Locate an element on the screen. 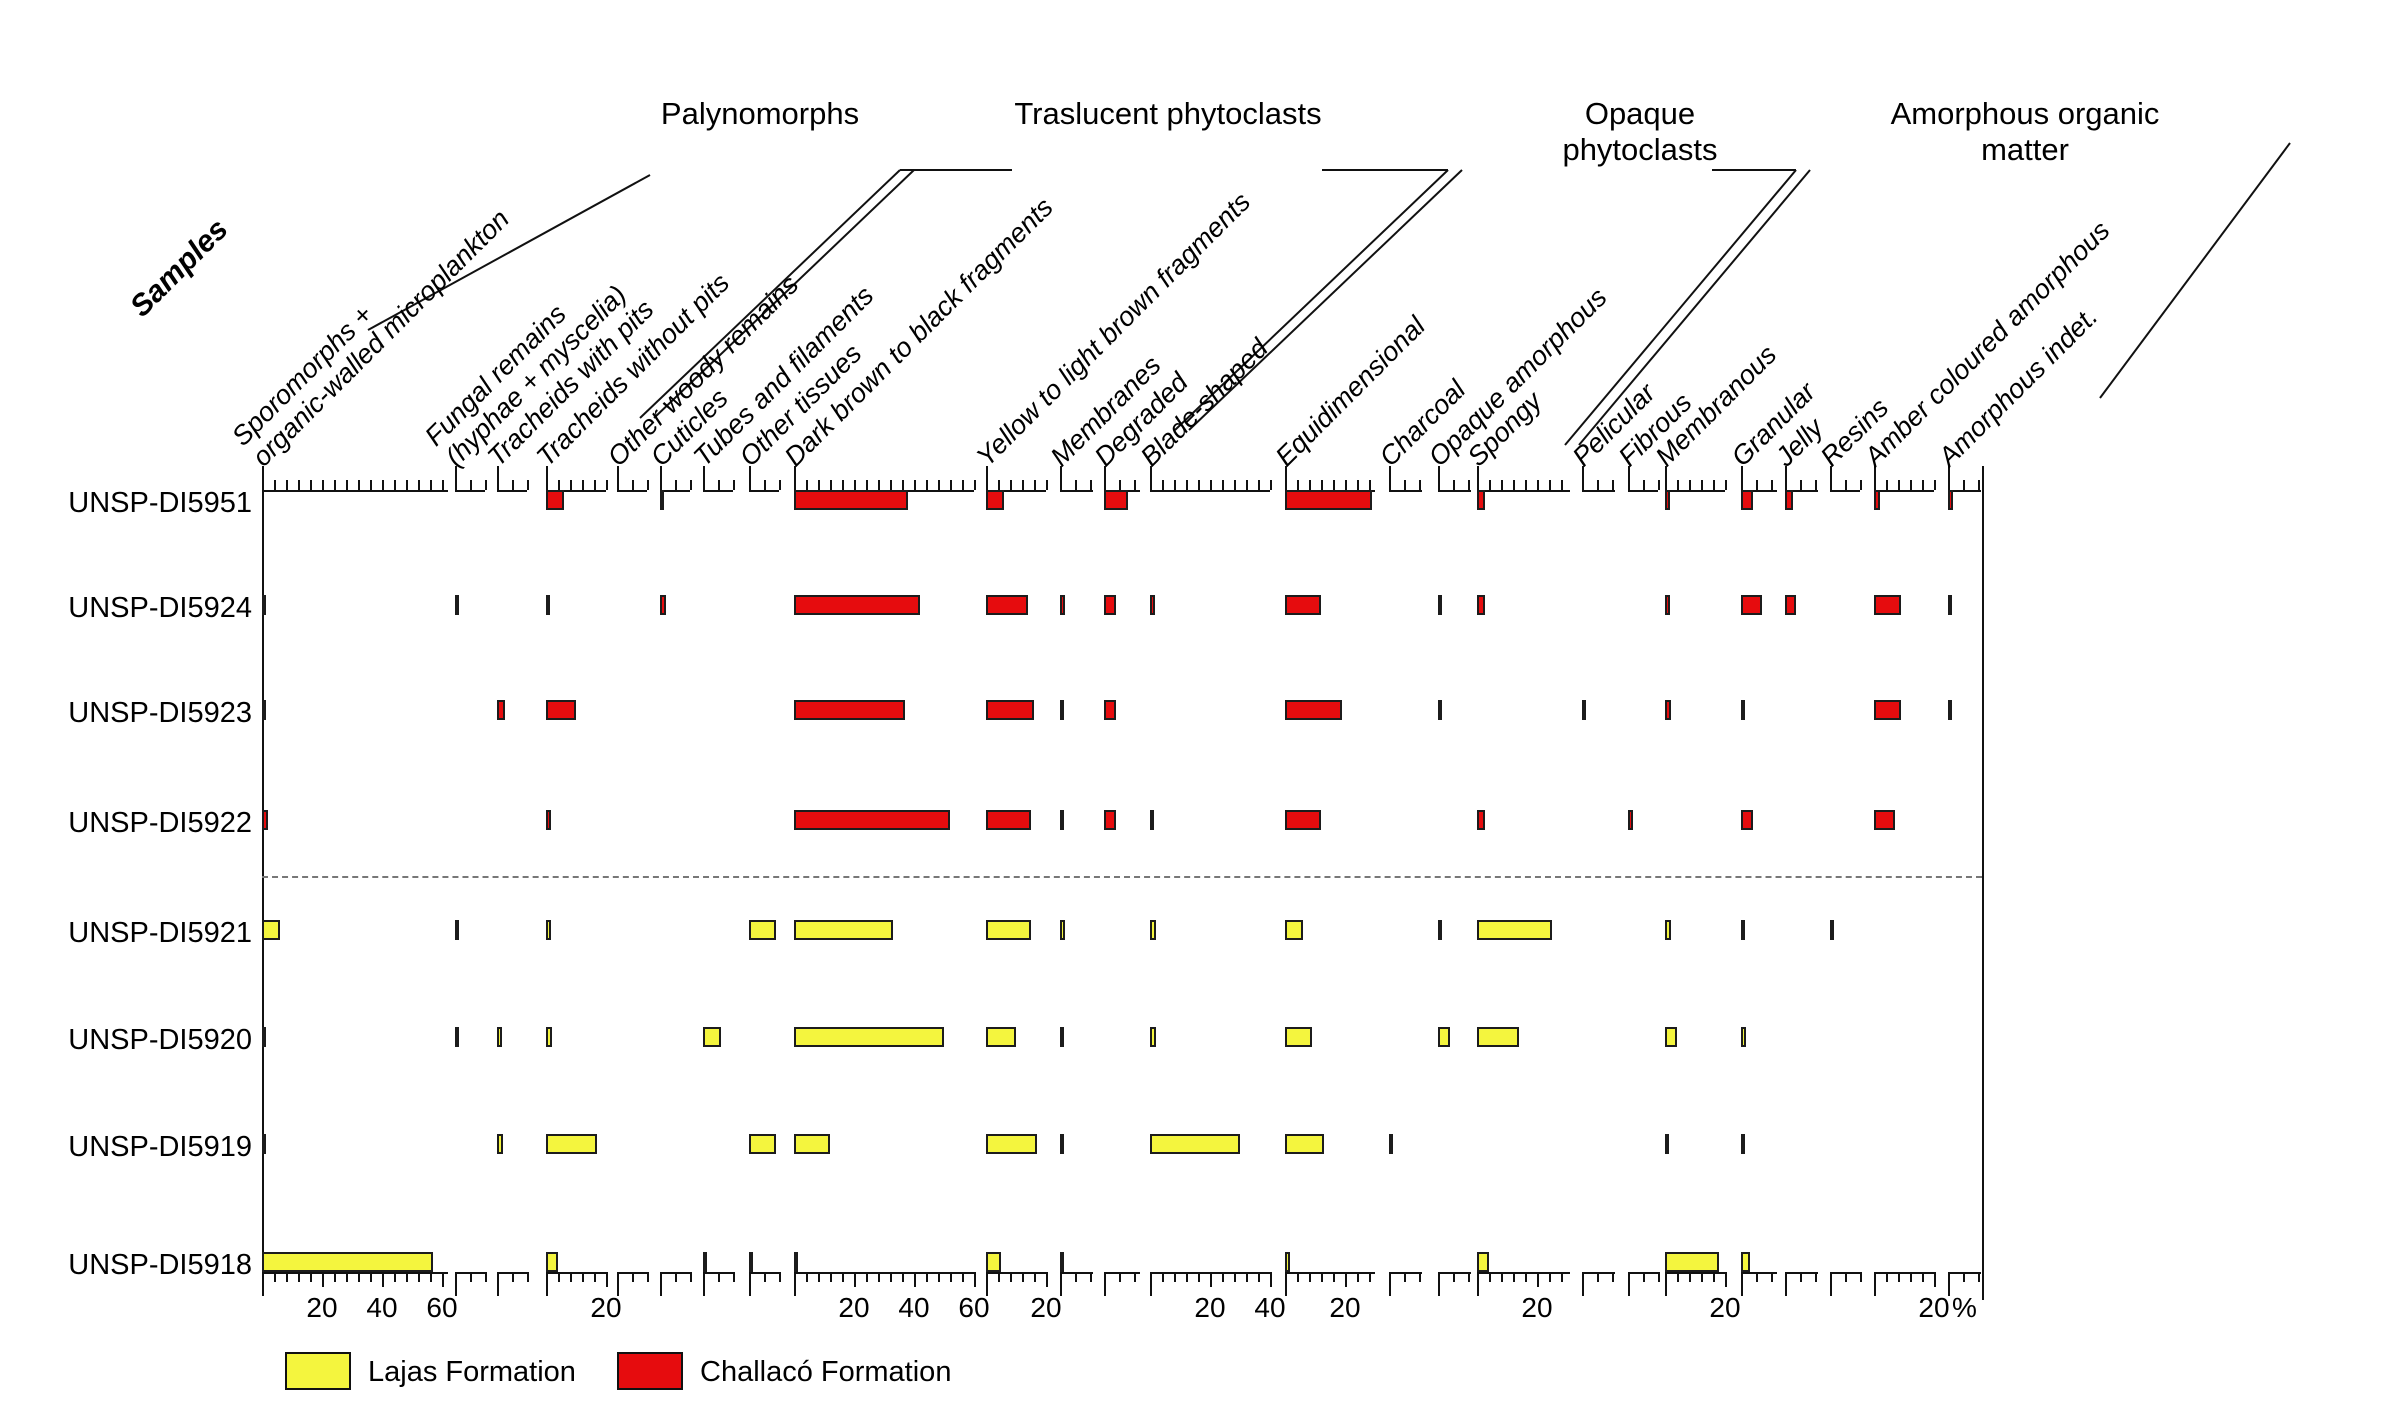 The height and width of the screenshot is (1409, 2405). plot-left-border is located at coordinates (263, 879).